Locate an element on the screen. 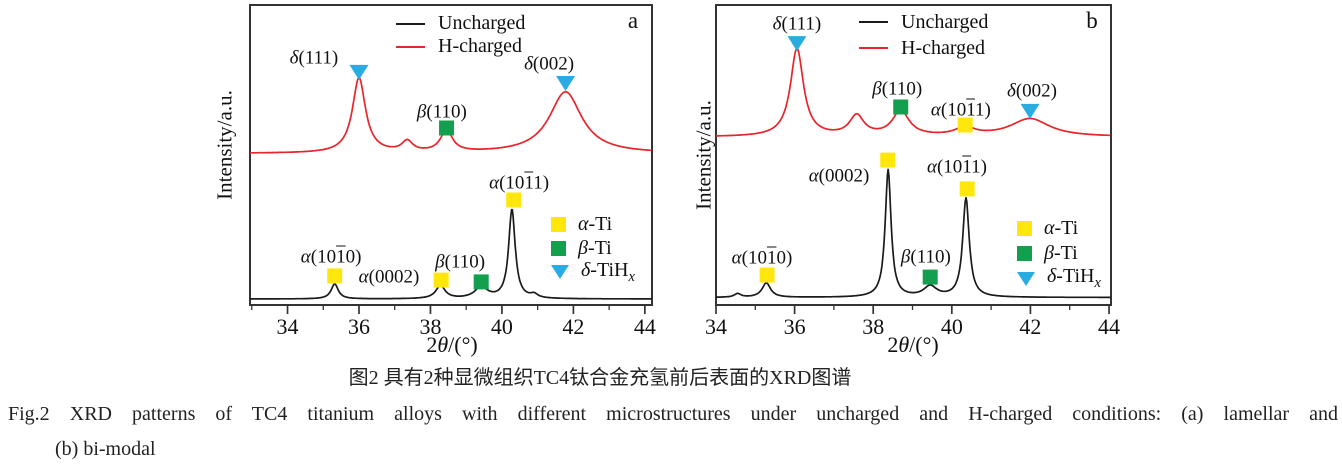  beta-square-icon is located at coordinates (1024, 253).